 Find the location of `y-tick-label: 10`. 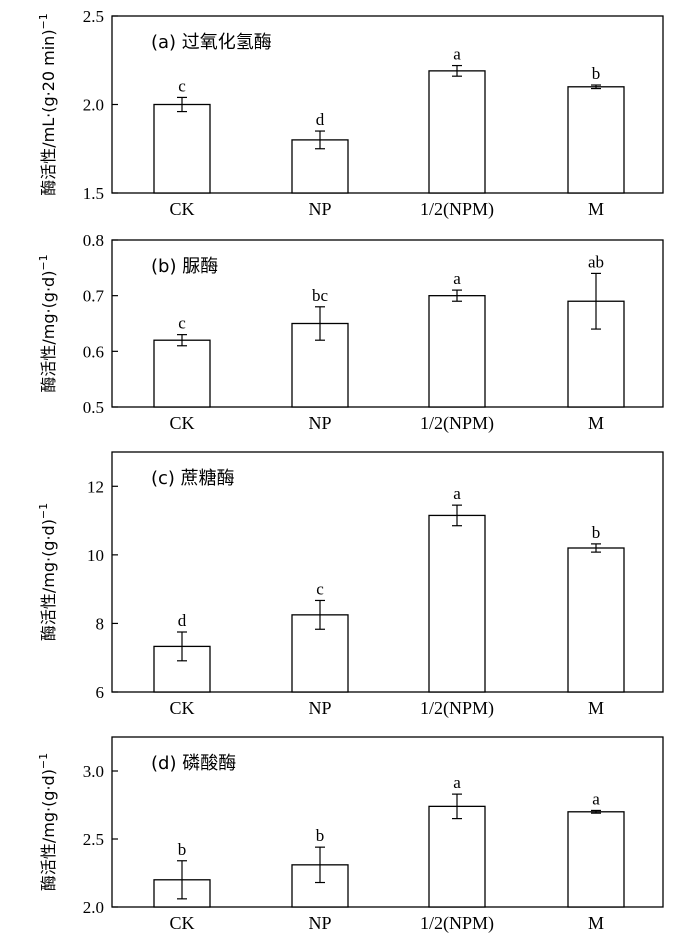

y-tick-label: 10 is located at coordinates (95, 555).